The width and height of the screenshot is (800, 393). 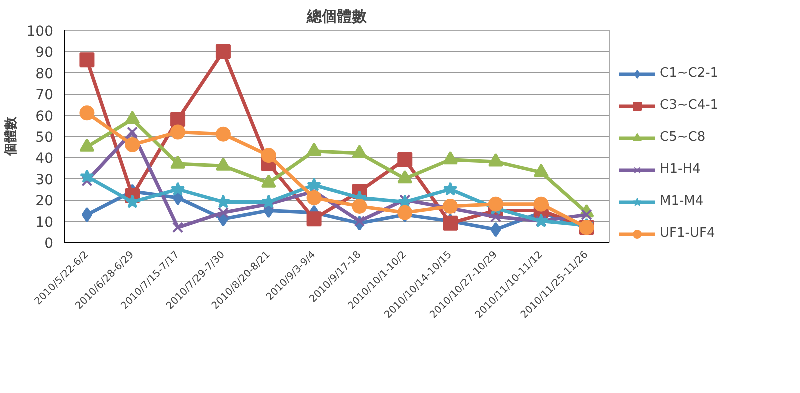 I want to click on y-tick-label: 100, so click(x=40, y=32).